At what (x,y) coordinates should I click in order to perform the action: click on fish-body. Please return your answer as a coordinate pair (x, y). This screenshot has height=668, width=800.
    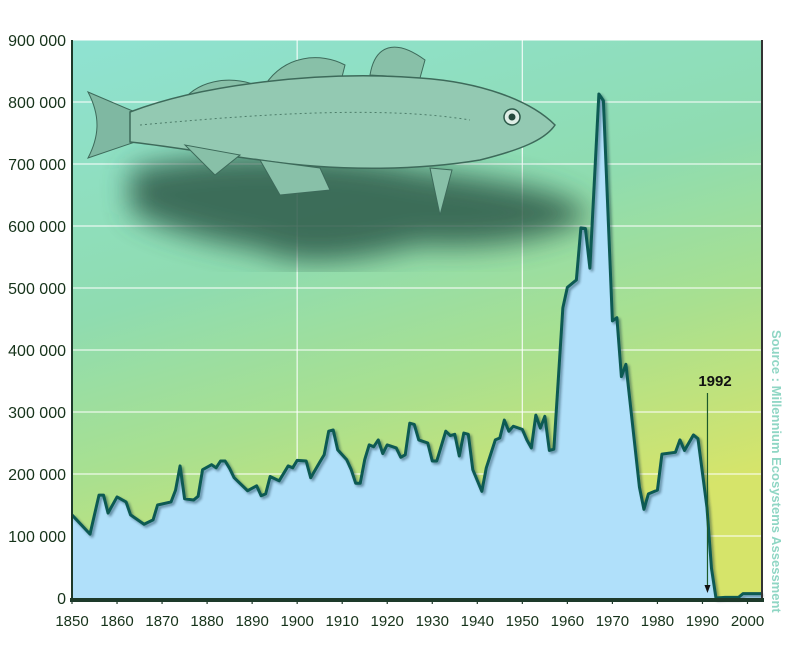
    Looking at the image, I should click on (342, 122).